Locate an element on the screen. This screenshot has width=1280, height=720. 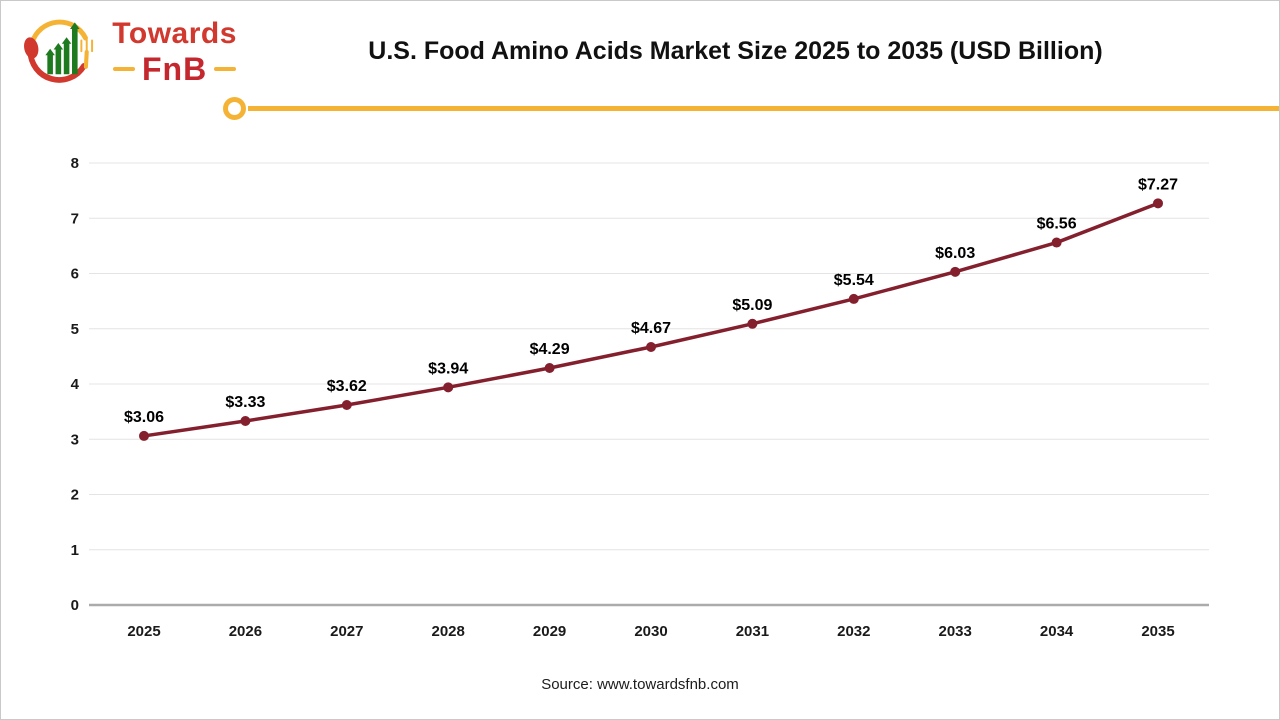
x-tick-label: 2030 is located at coordinates (650, 631).